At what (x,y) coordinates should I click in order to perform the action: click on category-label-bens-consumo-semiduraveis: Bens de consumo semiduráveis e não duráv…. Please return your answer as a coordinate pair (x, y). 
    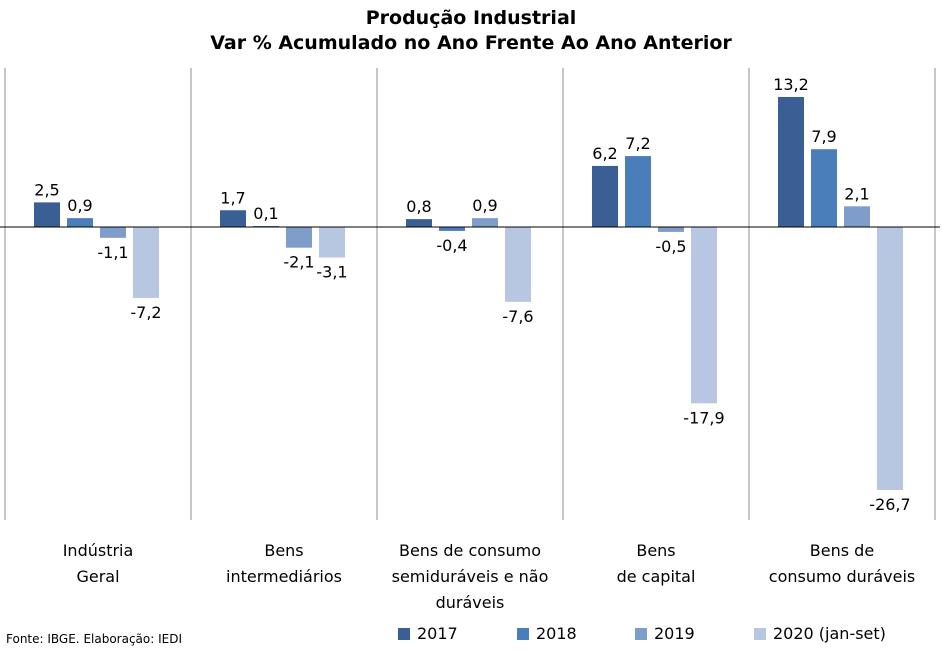
    Looking at the image, I should click on (470, 576).